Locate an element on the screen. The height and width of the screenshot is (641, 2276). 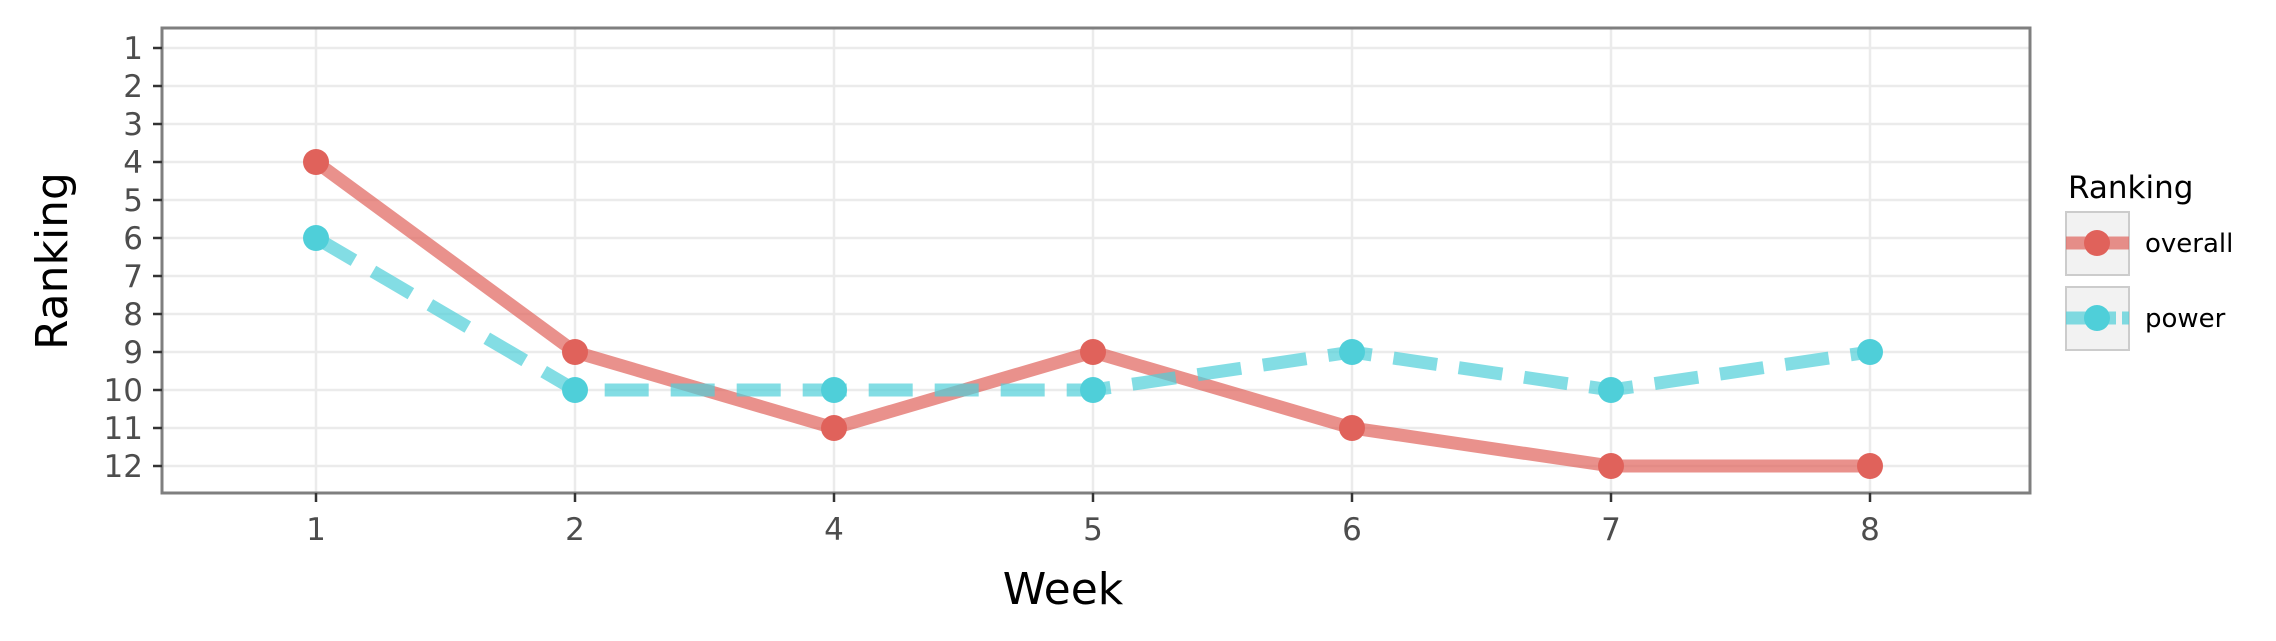
legend-item-power: power is located at coordinates (2145, 318).